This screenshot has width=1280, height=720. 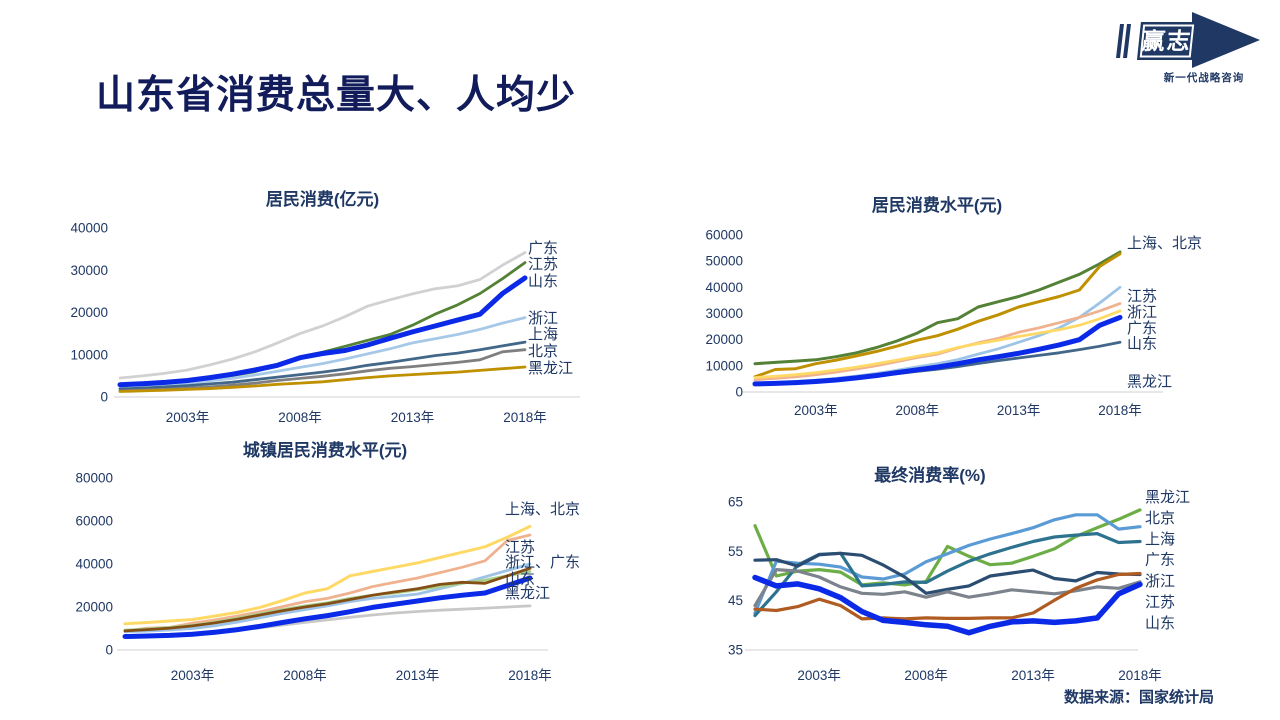 I want to click on page-title: 山东省消费总量大、人均少, so click(x=336, y=95).